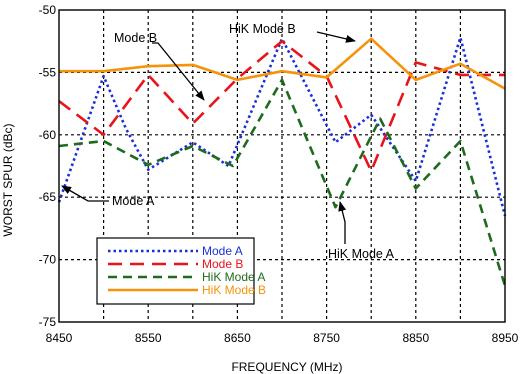 Image resolution: width=520 pixels, height=374 pixels. I want to click on x-tick-label: 8750, so click(326, 338).